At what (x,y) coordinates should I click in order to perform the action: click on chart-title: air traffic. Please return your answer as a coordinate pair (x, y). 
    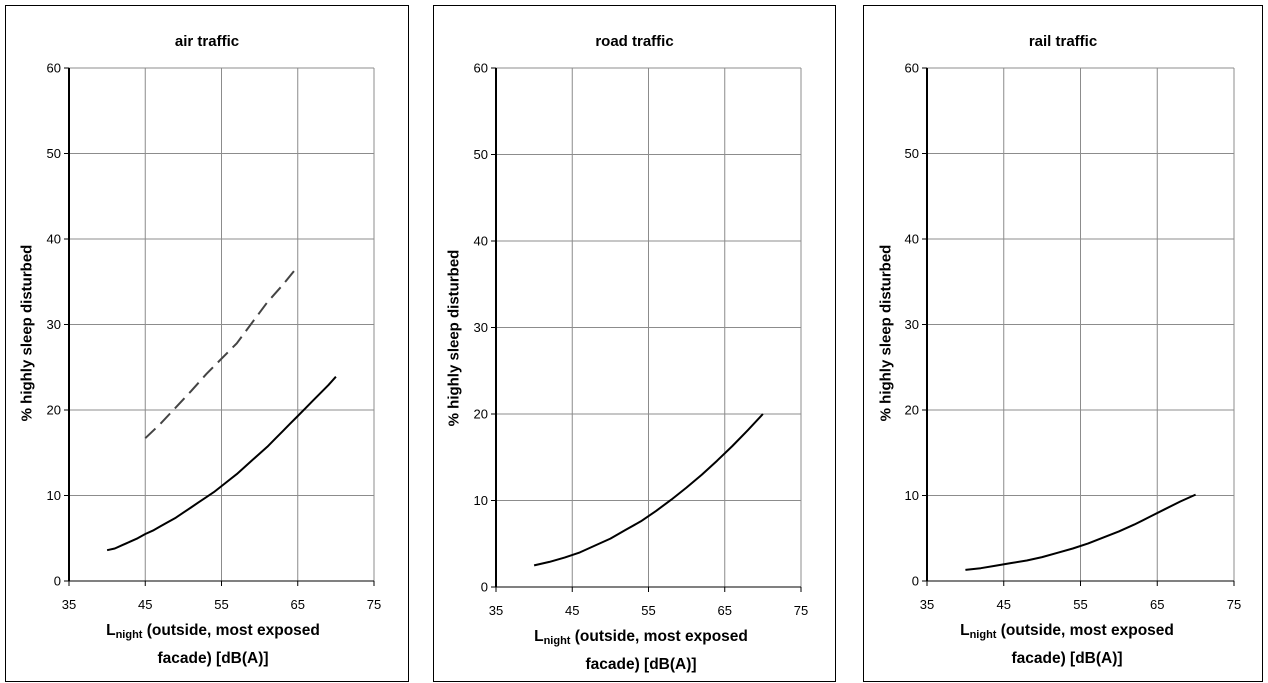
    Looking at the image, I should click on (207, 41).